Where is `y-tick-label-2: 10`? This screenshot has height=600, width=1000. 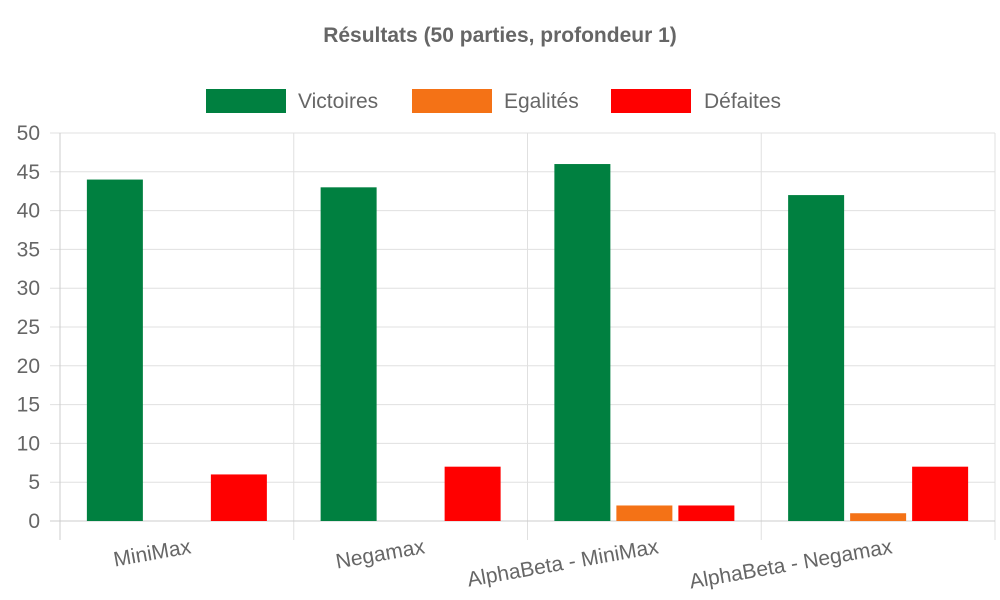 y-tick-label-2: 10 is located at coordinates (28, 443).